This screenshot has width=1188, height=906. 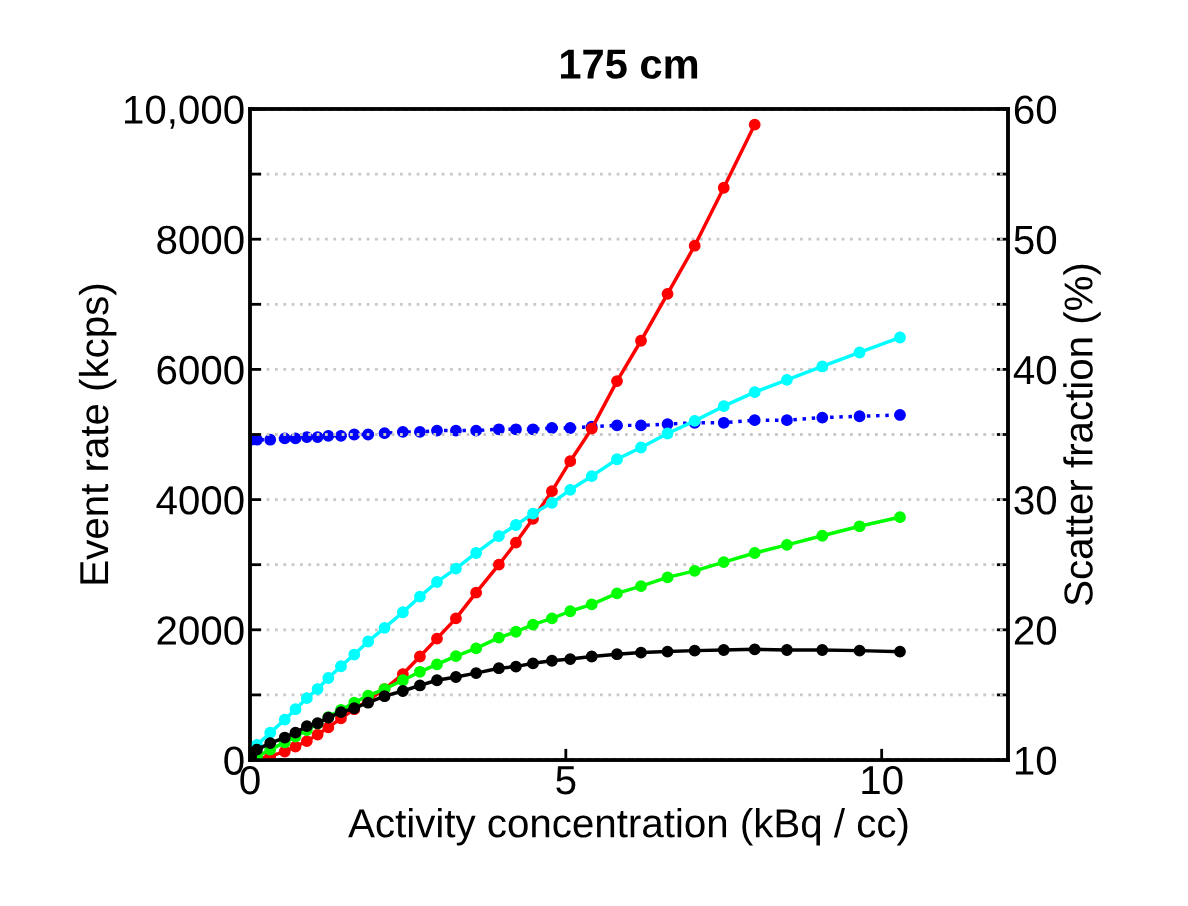 What do you see at coordinates (1036, 760) in the screenshot?
I see `y2-tick-label: 10` at bounding box center [1036, 760].